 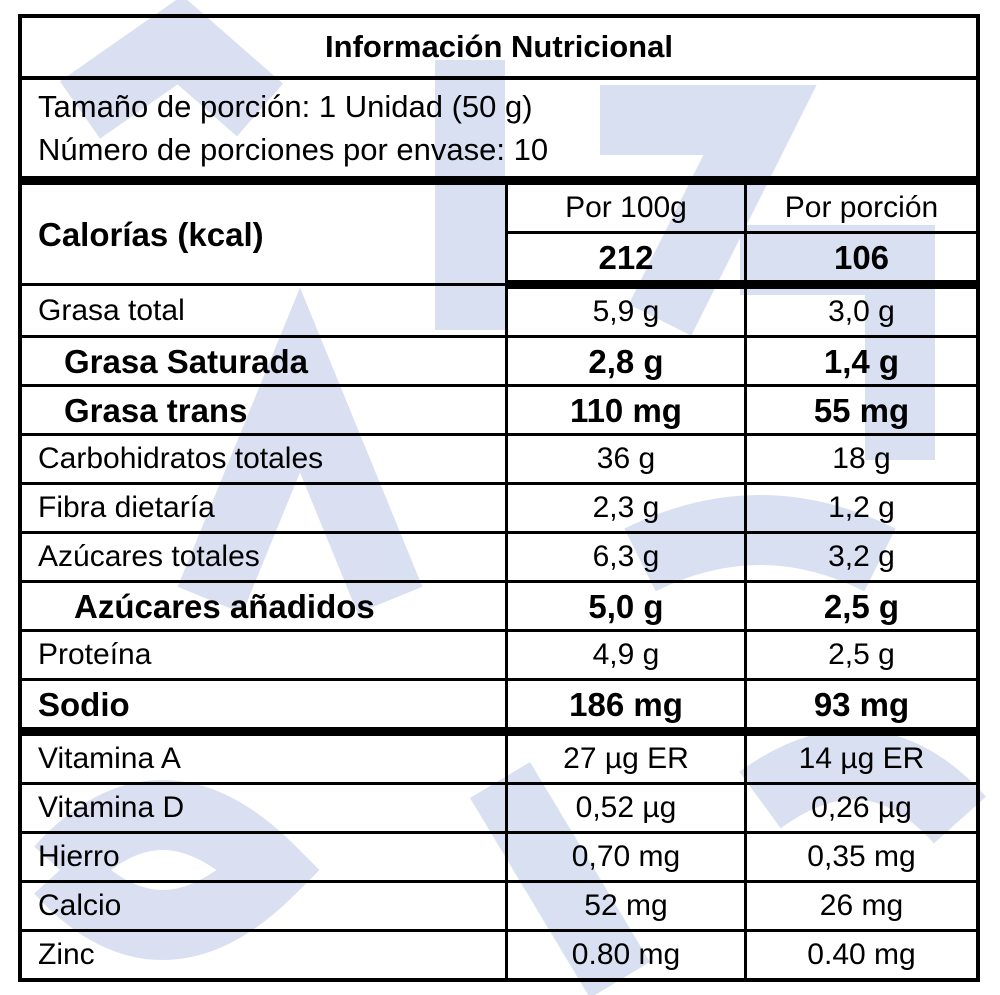 What do you see at coordinates (265, 235) in the screenshot?
I see `calories-label: Calorías (kcal)` at bounding box center [265, 235].